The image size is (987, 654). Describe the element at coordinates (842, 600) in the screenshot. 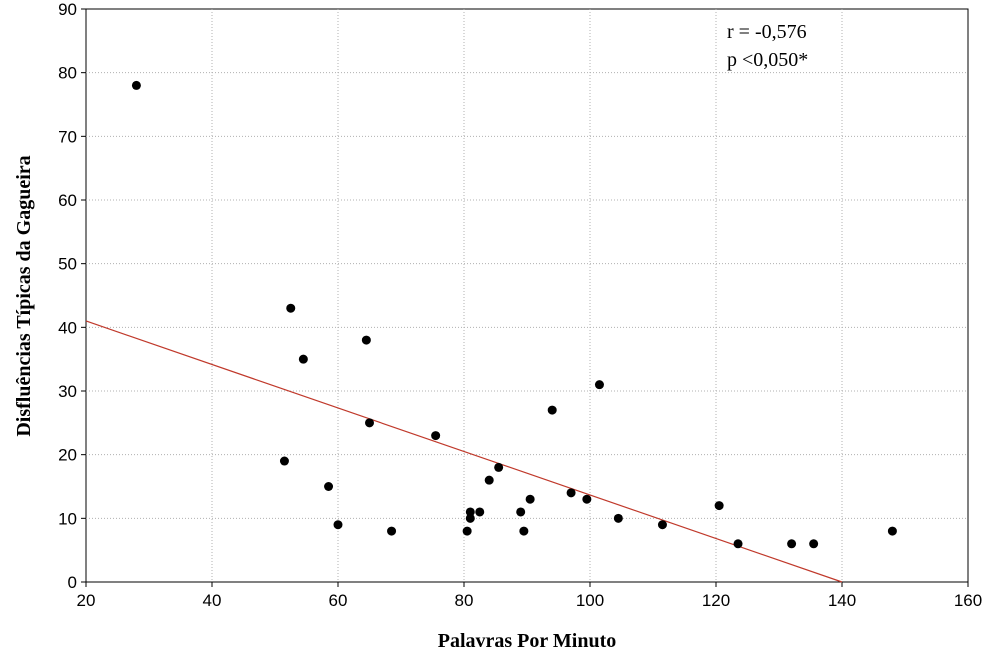

I see `x-tick-label: 140` at that location.